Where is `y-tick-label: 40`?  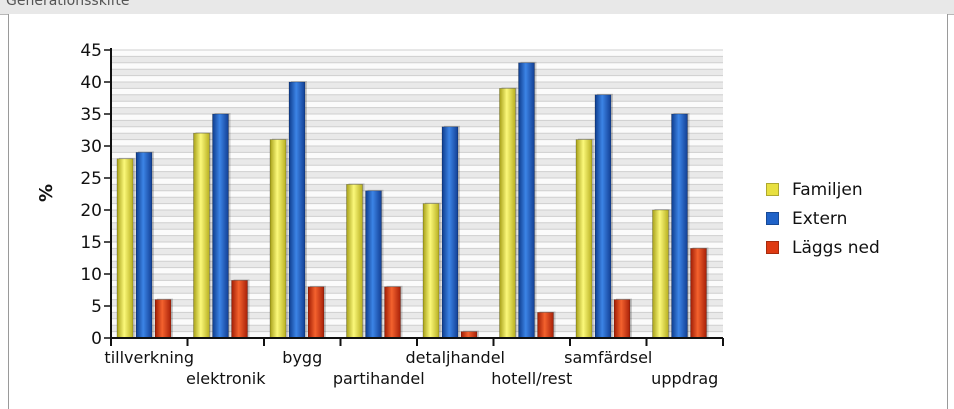
y-tick-label: 40 is located at coordinates (91, 83).